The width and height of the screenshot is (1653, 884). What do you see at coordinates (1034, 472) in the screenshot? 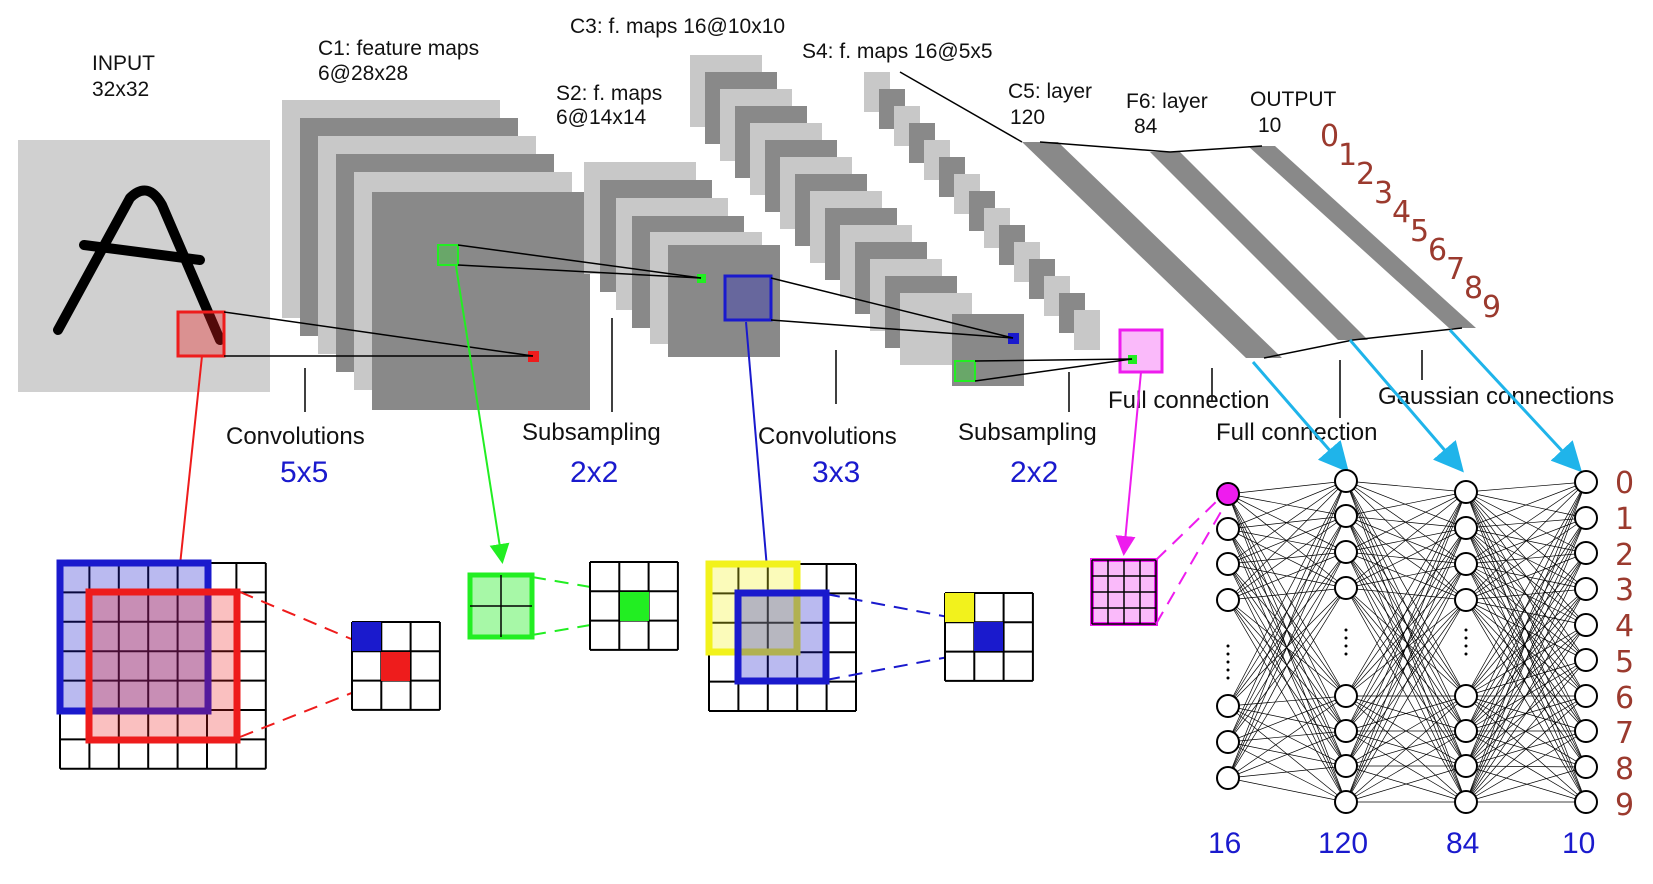
I see `op-kernel-4: 2x2` at bounding box center [1034, 472].